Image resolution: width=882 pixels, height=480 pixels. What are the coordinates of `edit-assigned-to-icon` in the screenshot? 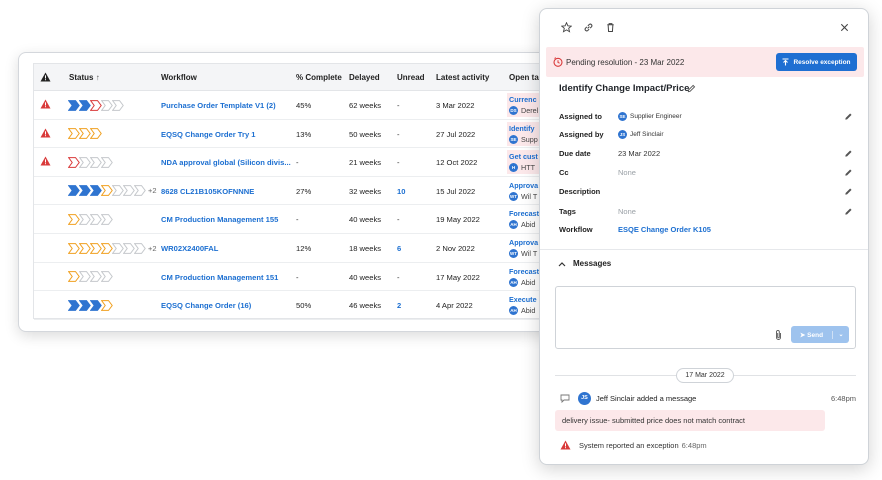 It's located at (848, 116).